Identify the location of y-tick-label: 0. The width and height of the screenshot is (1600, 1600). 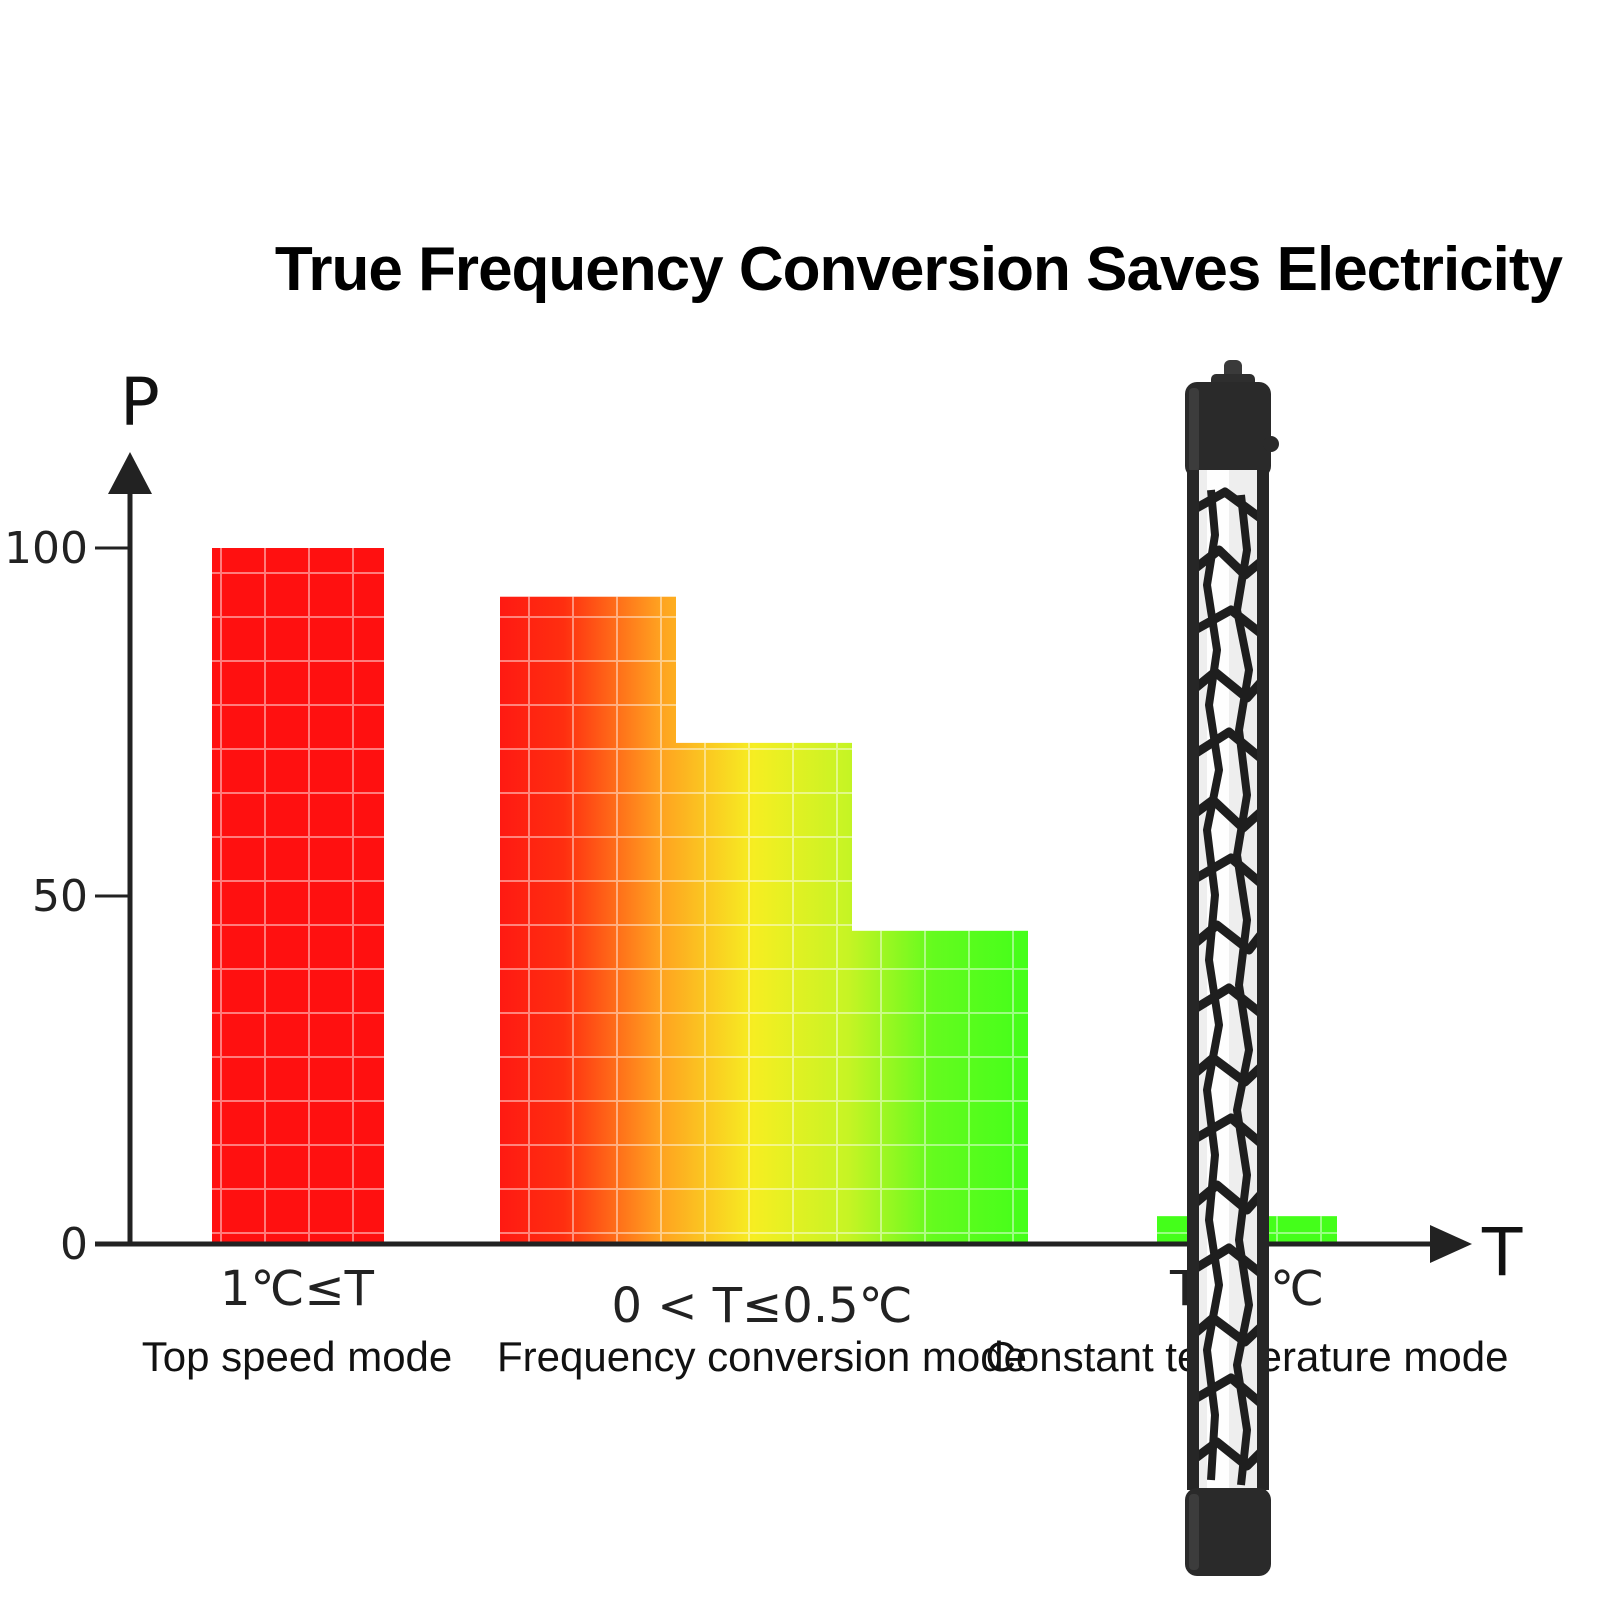
(74, 1244).